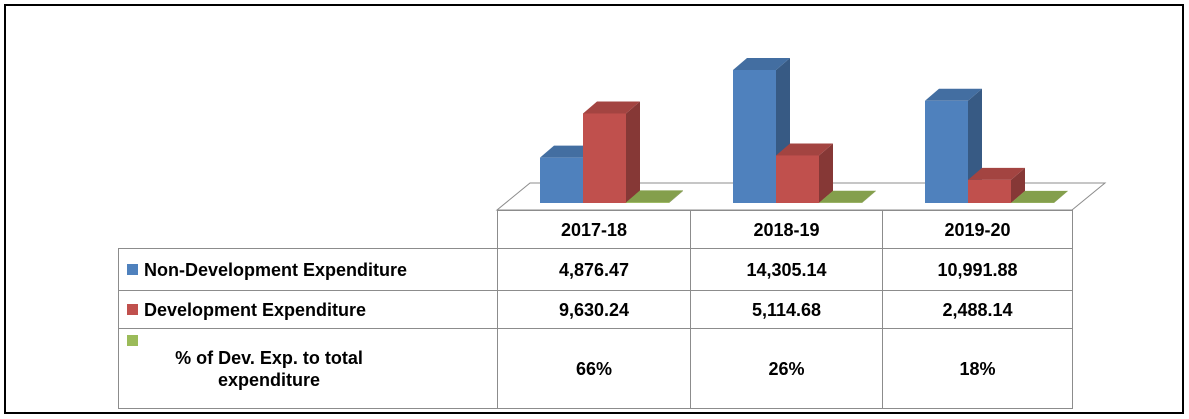  Describe the element at coordinates (255, 309) in the screenshot. I see `legend-label: Development Expenditure` at that location.